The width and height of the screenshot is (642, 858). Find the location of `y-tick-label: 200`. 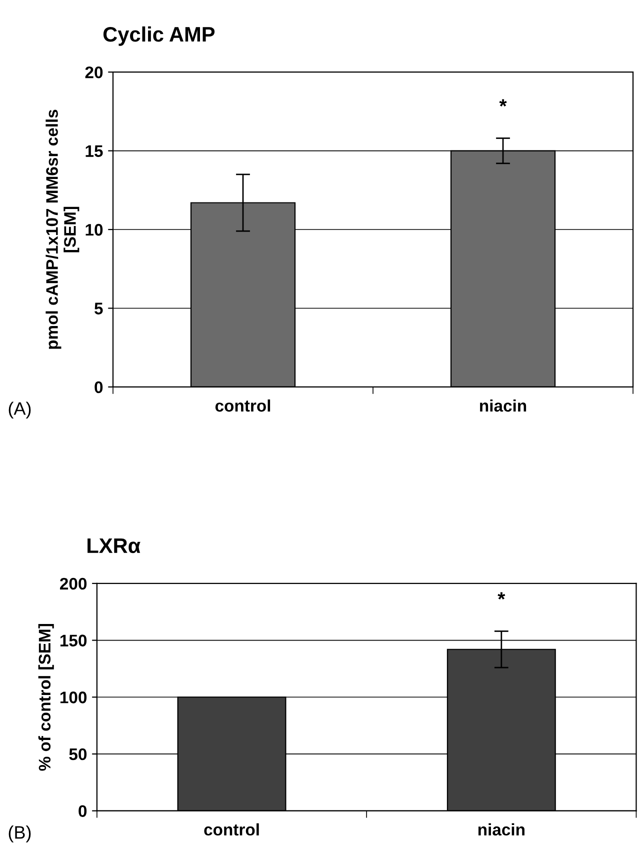

y-tick-label: 200 is located at coordinates (73, 584).